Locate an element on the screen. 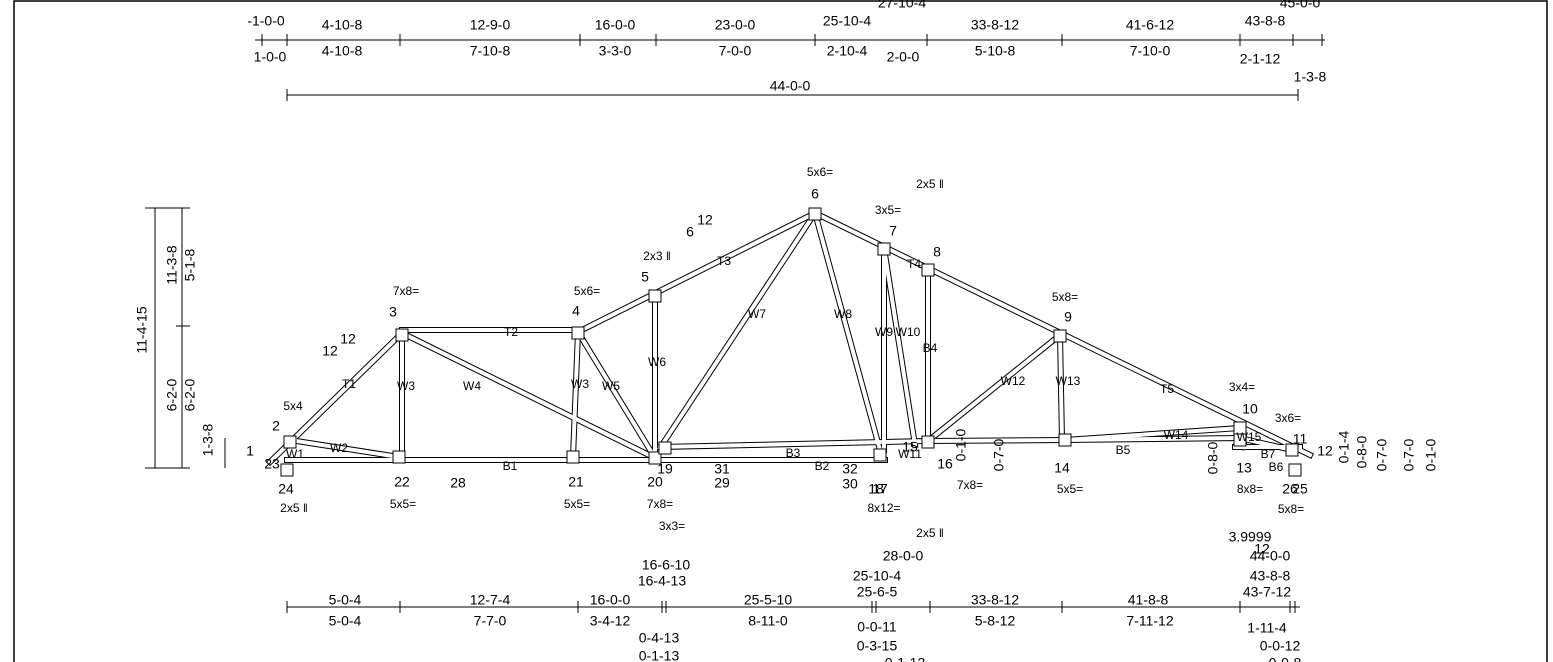  plate: 5x6= is located at coordinates (587, 291).